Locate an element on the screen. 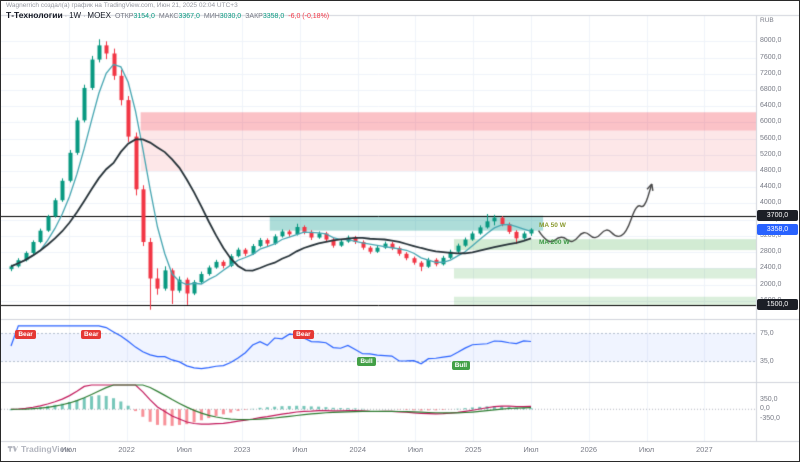  price-axis-badge: 3358,0 is located at coordinates (777, 229).